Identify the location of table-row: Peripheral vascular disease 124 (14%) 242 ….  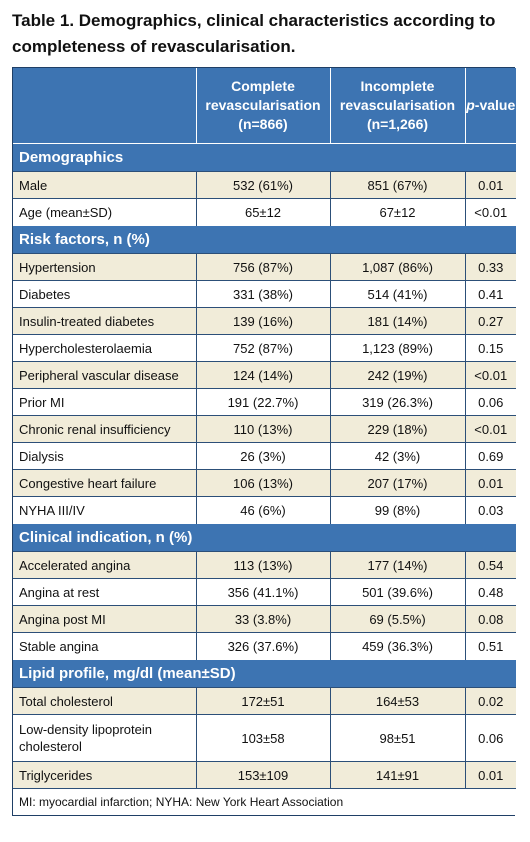
(264, 375).